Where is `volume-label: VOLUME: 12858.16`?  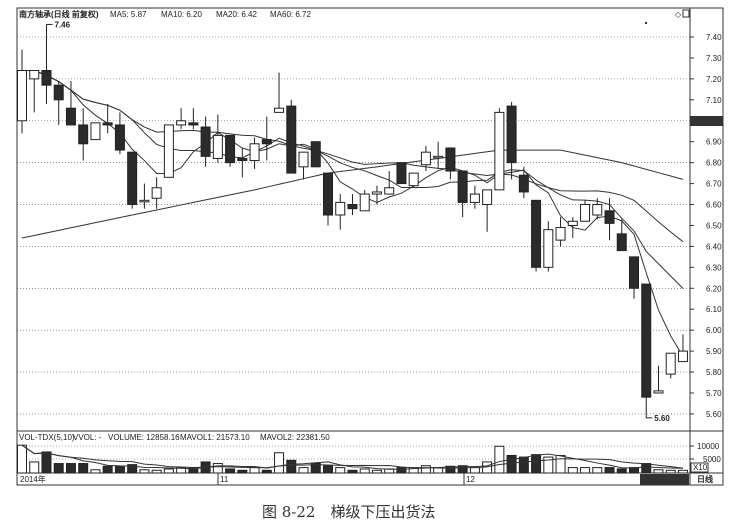 volume-label: VOLUME: 12858.16 is located at coordinates (144, 437).